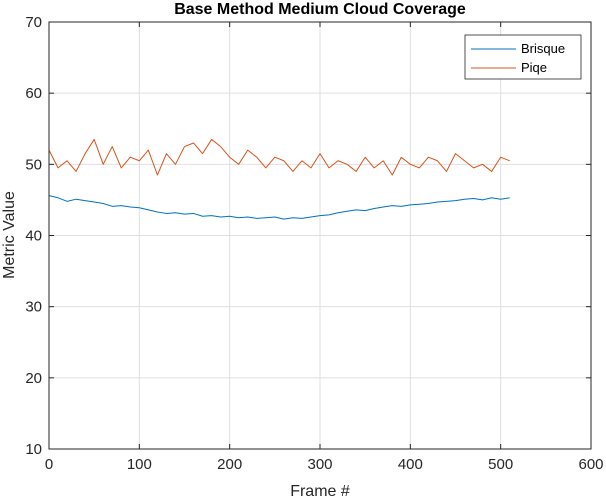 Image resolution: width=606 pixels, height=498 pixels. I want to click on x-tick-label: 0, so click(49, 464).